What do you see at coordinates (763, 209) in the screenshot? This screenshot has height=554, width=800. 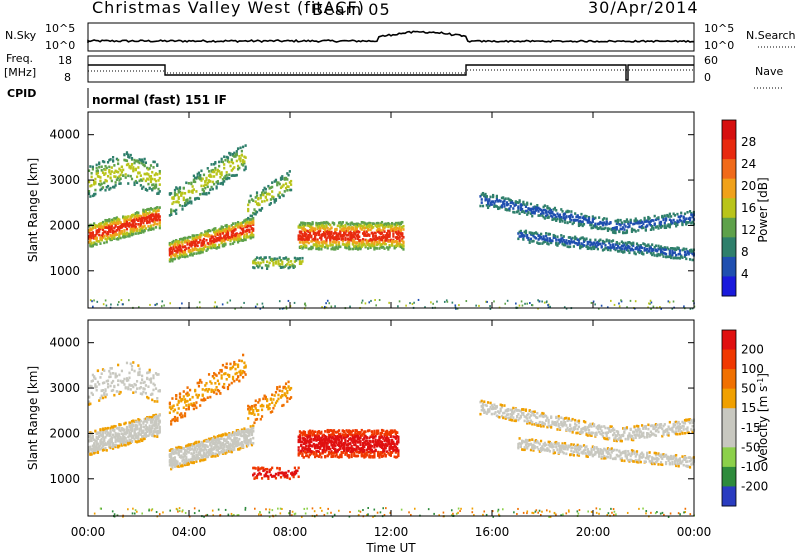 I see `power-colorbar-label: Power [dB]` at bounding box center [763, 209].